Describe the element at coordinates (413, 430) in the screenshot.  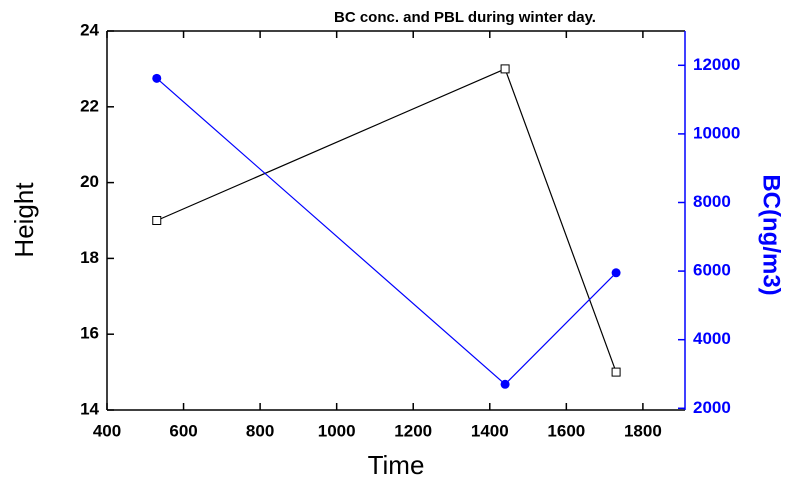
I see `x-tick-label: 1200` at that location.